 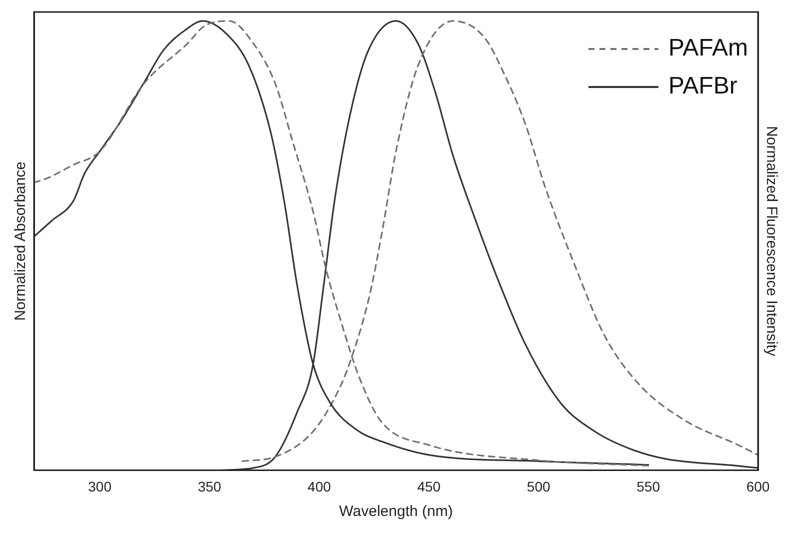 What do you see at coordinates (758, 486) in the screenshot?
I see `x-tick-label: 600` at bounding box center [758, 486].